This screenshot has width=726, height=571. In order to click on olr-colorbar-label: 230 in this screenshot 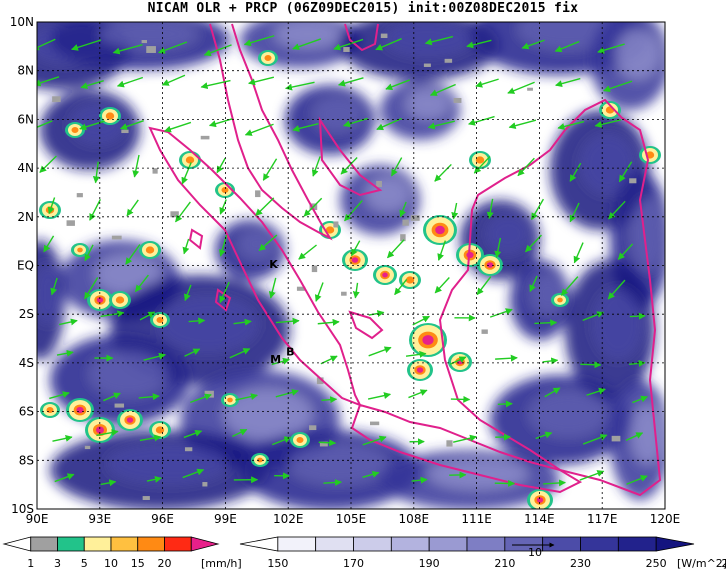, I will do `click(580, 563)`.